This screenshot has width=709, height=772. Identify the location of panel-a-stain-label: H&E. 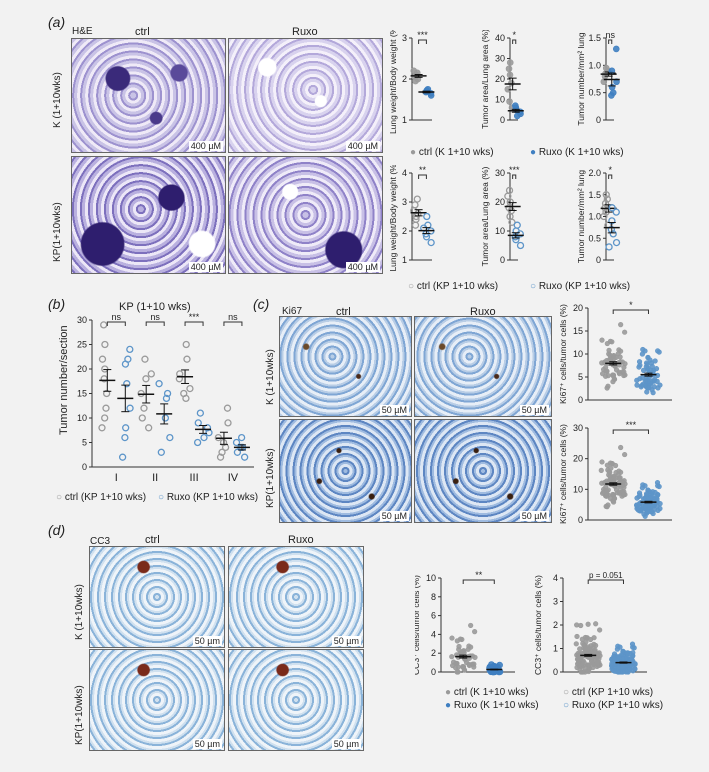
(82, 31).